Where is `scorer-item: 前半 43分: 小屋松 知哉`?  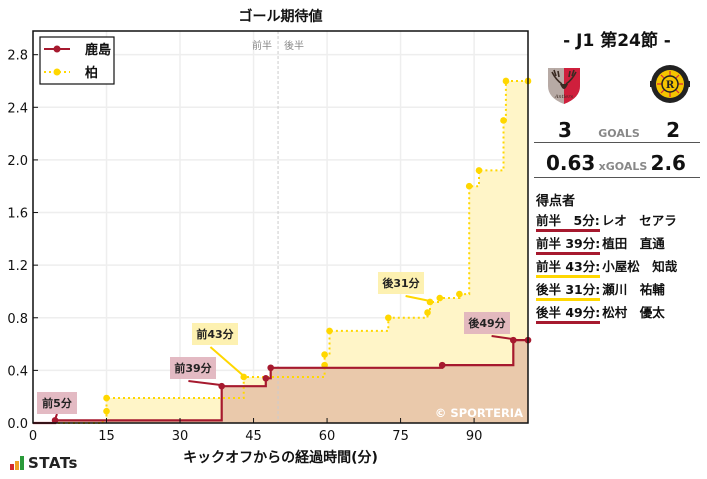 scorer-item: 前半 43分: 小屋松 知哉 is located at coordinates (618, 269).